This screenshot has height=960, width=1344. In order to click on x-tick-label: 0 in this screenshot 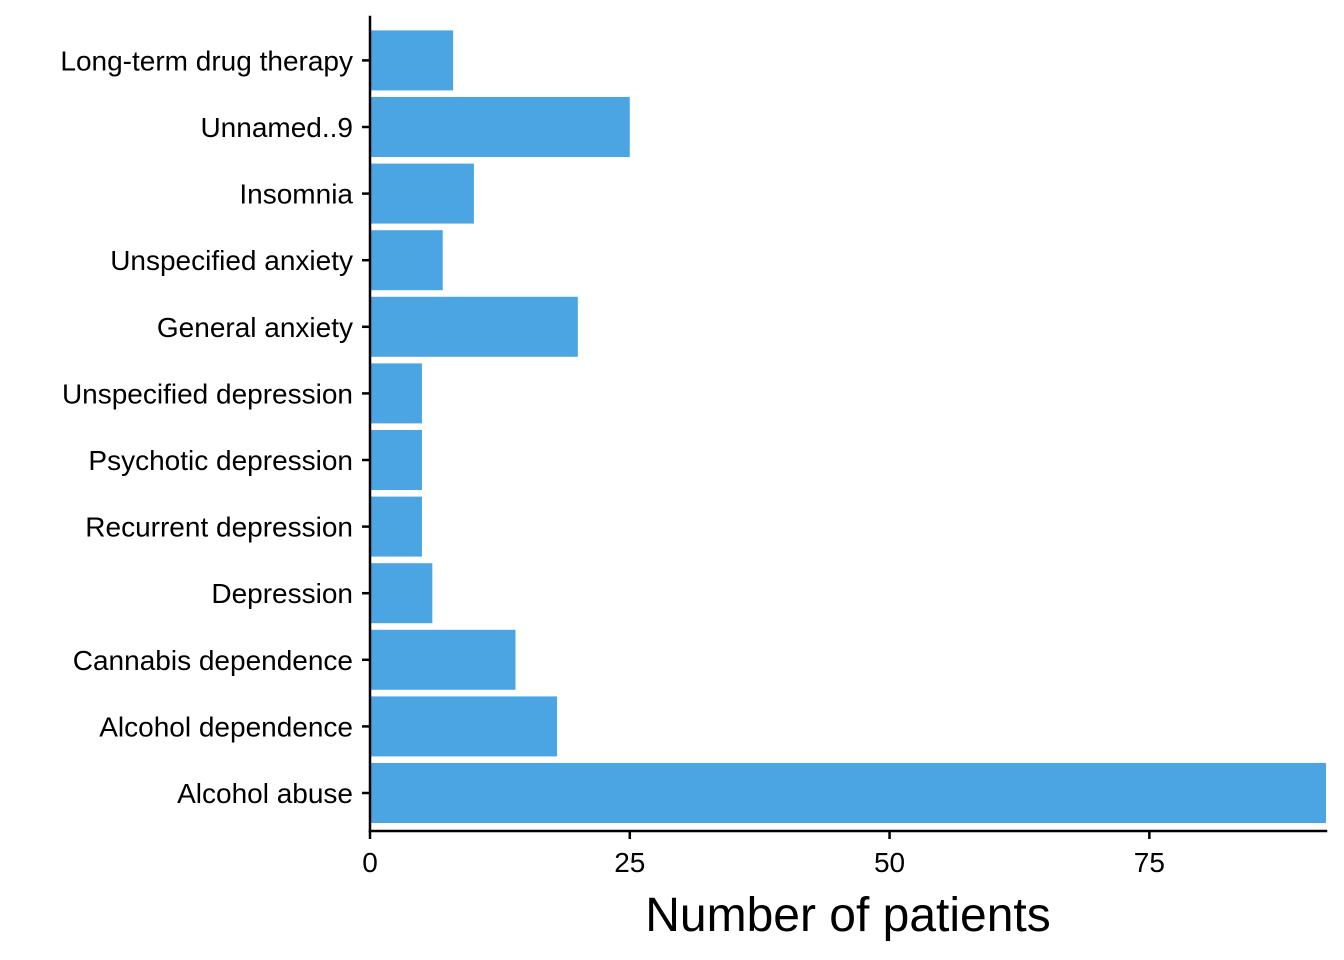, I will do `click(370, 862)`.